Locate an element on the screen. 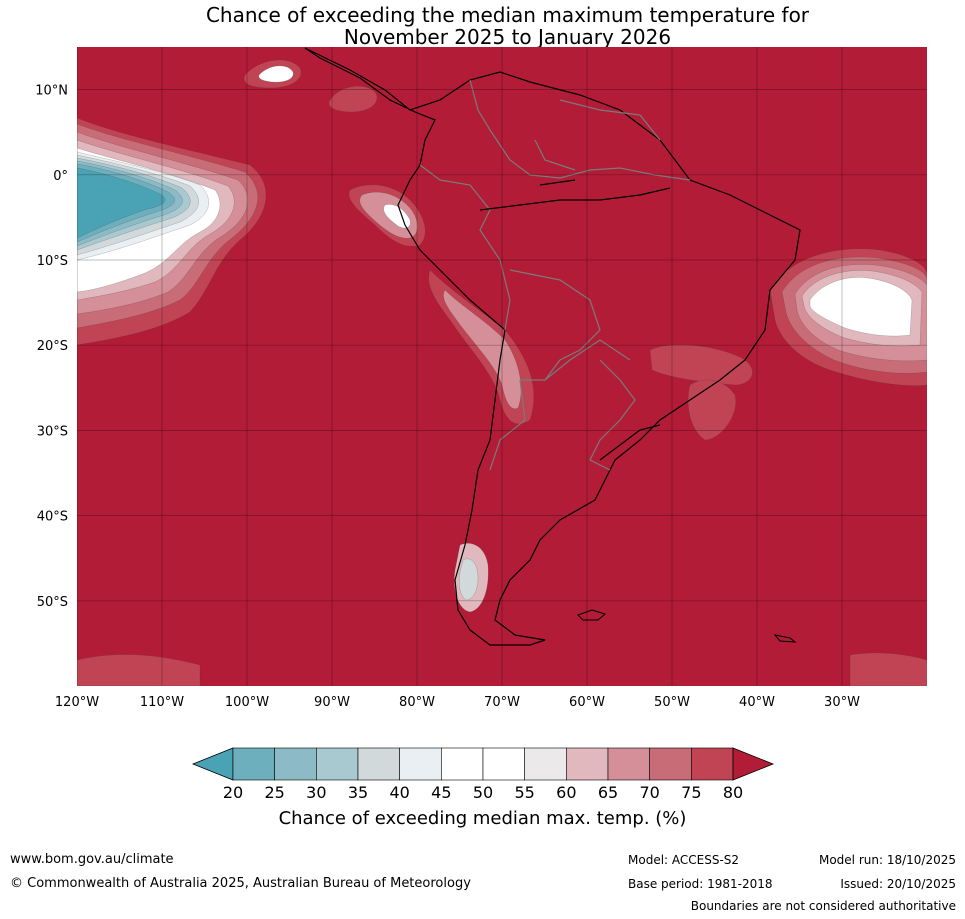 The image size is (965, 919). latitude-label: 0° is located at coordinates (60, 176).